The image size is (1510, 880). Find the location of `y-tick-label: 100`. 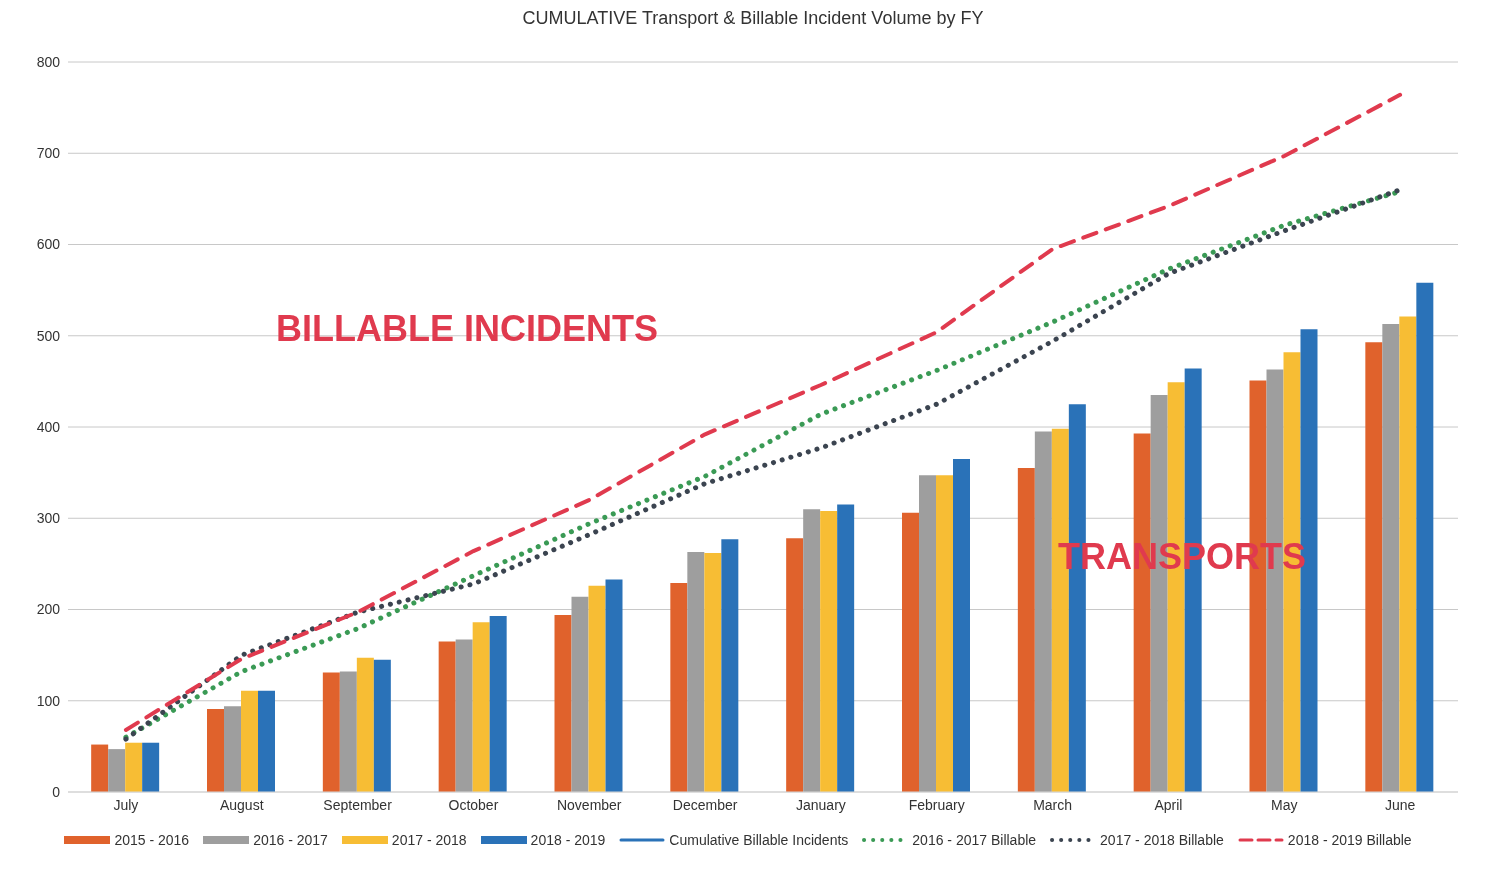

y-tick-label: 100 is located at coordinates (48, 700).